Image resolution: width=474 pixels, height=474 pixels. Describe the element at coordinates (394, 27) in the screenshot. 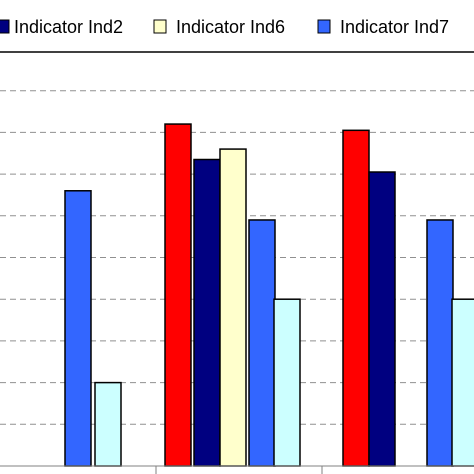

I see `legend-label-ind7: Indicator Ind7` at that location.